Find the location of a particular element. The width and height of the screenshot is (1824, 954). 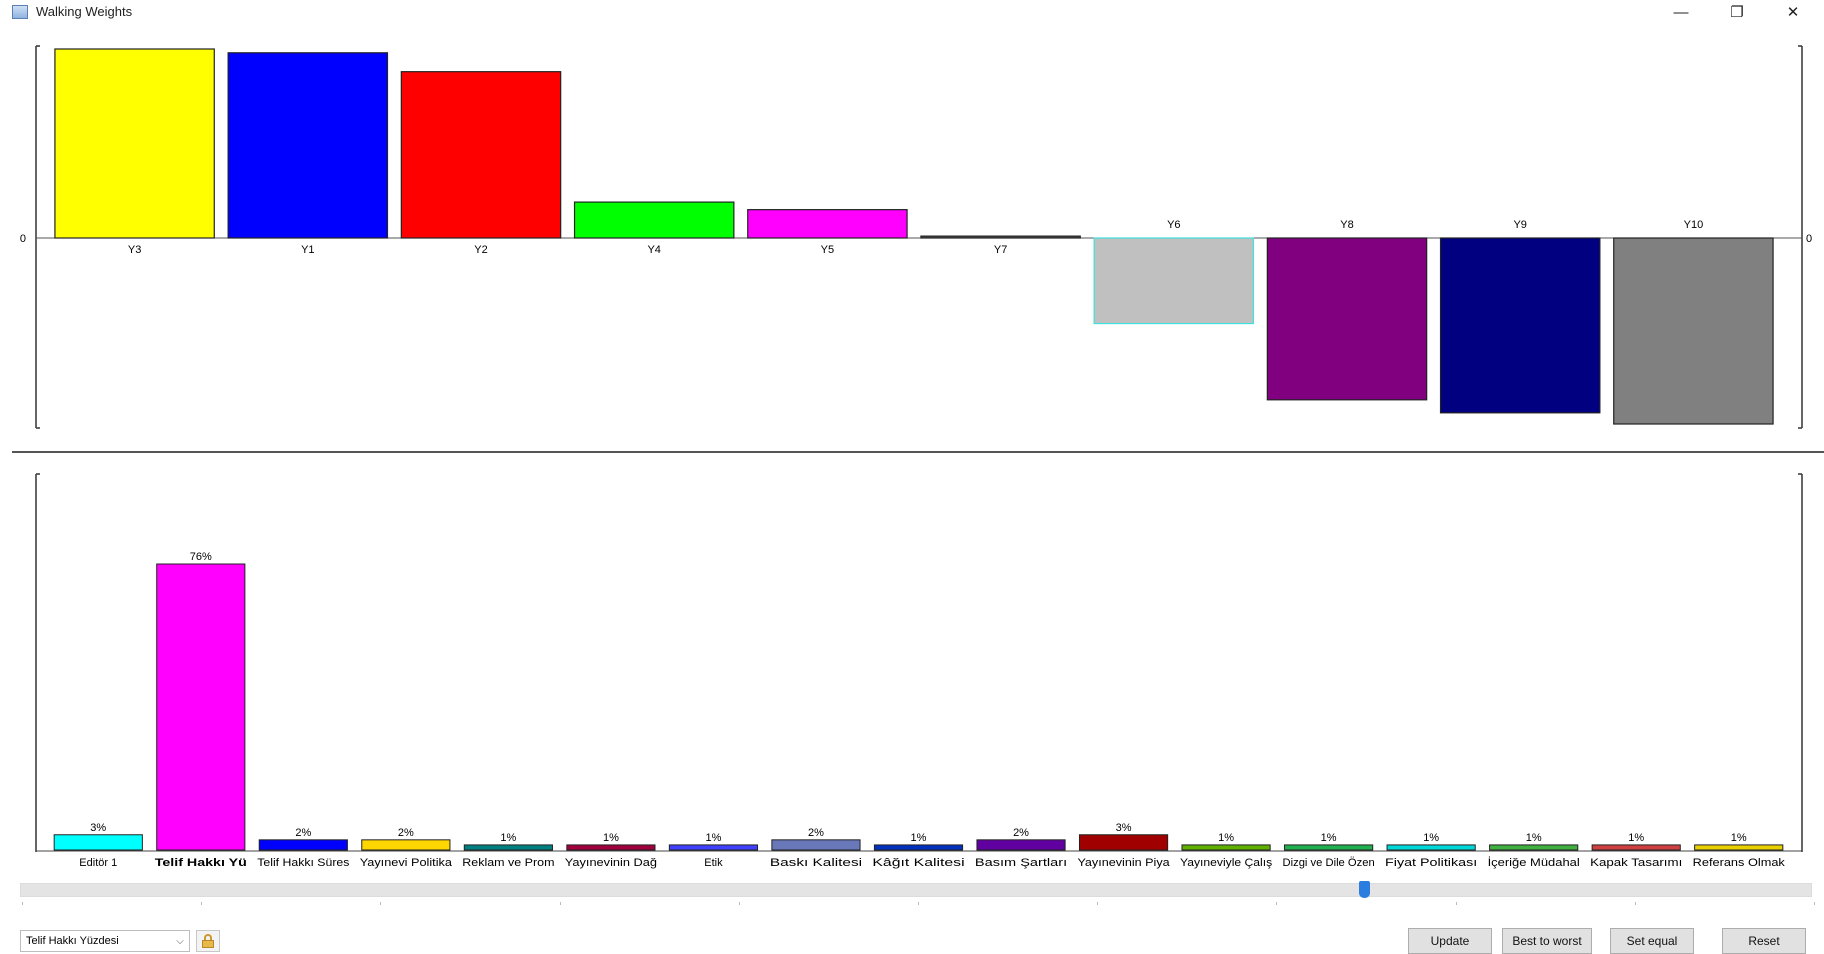

weight-value-label-14: 1% is located at coordinates (1534, 838).